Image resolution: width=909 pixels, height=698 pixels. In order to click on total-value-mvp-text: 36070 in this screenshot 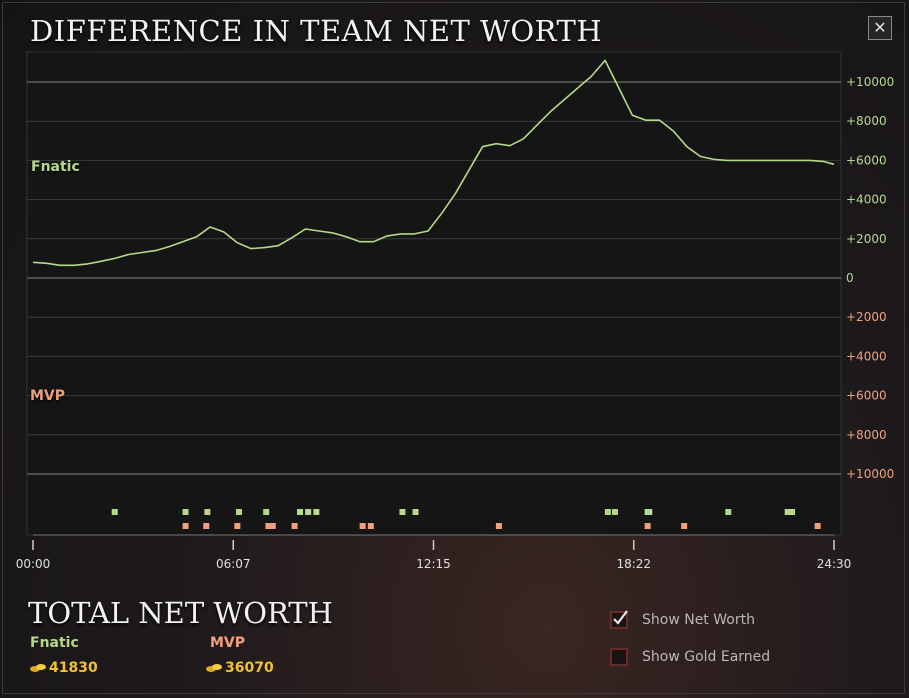, I will do `click(249, 668)`.